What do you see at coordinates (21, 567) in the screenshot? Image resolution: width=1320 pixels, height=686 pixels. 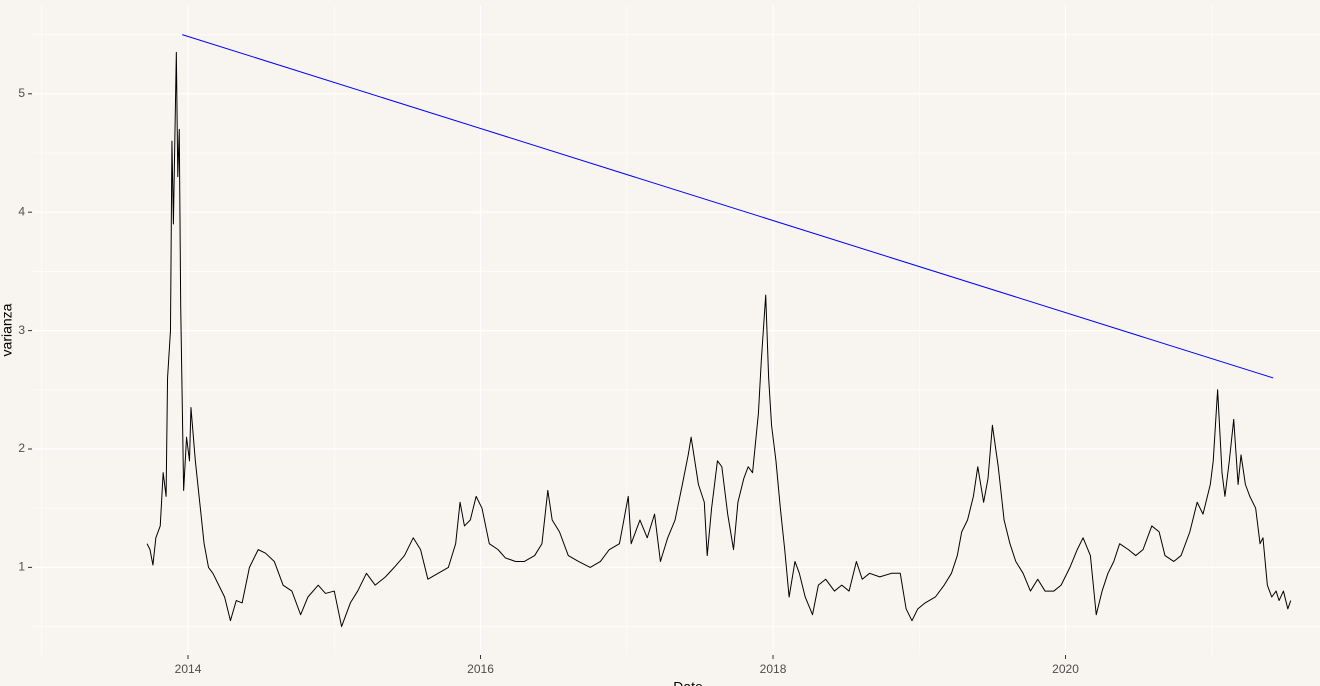 I see `y-tick-label: 1` at bounding box center [21, 567].